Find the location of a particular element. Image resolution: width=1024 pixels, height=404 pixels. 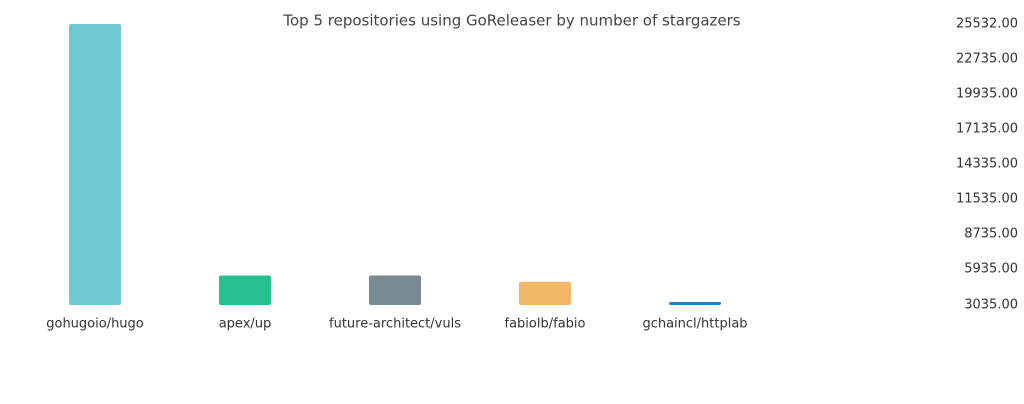

y-tick-label: 14335.00 is located at coordinates (987, 163).